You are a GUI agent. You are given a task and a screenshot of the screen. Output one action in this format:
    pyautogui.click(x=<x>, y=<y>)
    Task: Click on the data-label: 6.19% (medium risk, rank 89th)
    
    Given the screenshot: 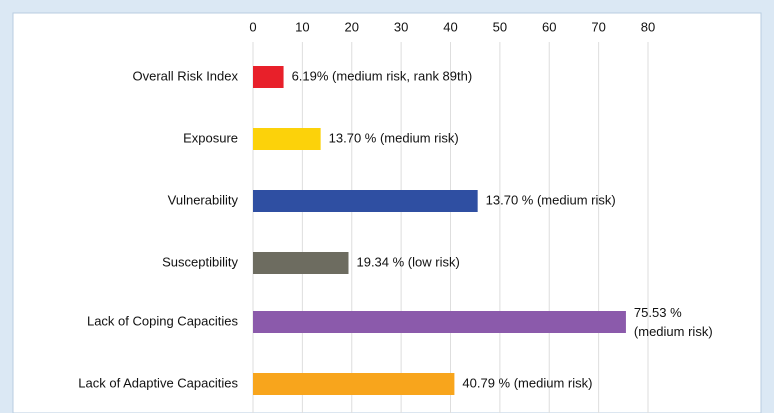 What is the action you would take?
    pyautogui.click(x=382, y=75)
    